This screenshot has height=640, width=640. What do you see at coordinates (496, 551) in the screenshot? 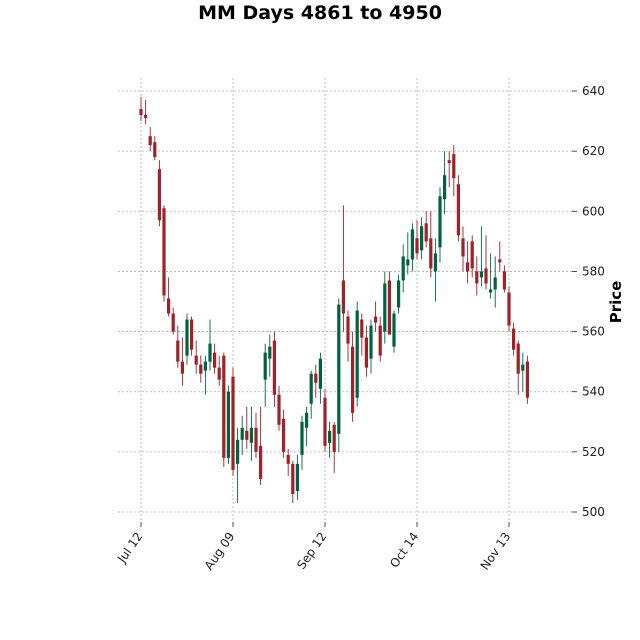
I see `x-tick-label: Nov 13` at bounding box center [496, 551].